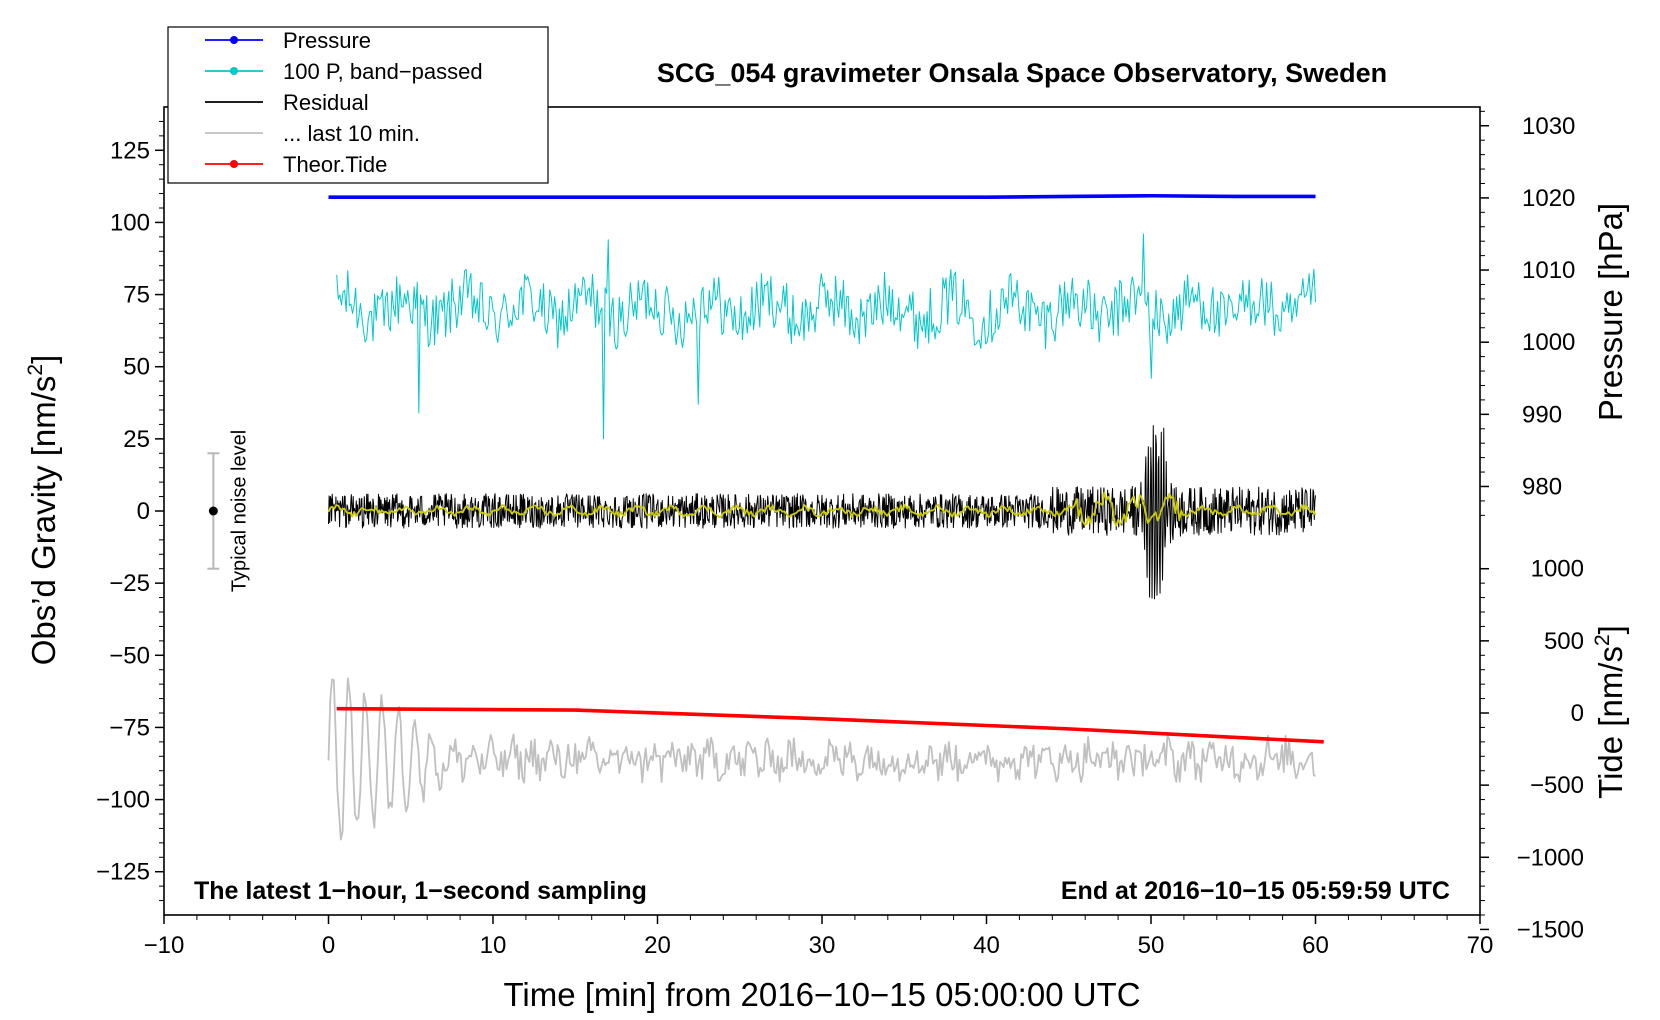  I want to click on pressure-tick-label-0: 1030, so click(1548, 126).